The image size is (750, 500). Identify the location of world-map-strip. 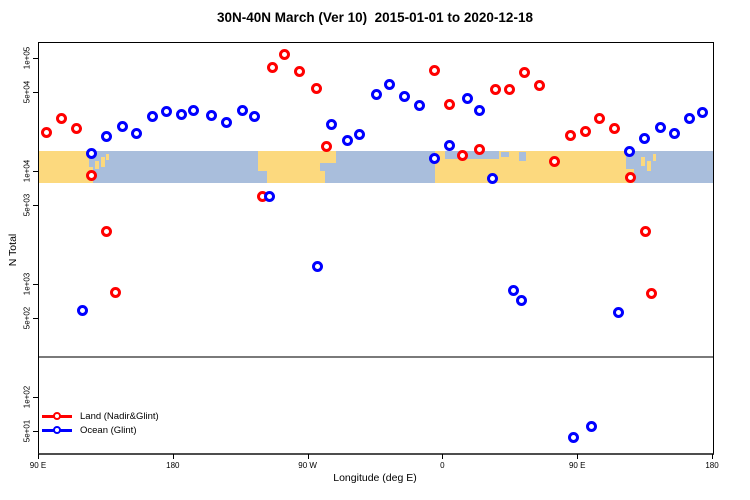
(376, 167).